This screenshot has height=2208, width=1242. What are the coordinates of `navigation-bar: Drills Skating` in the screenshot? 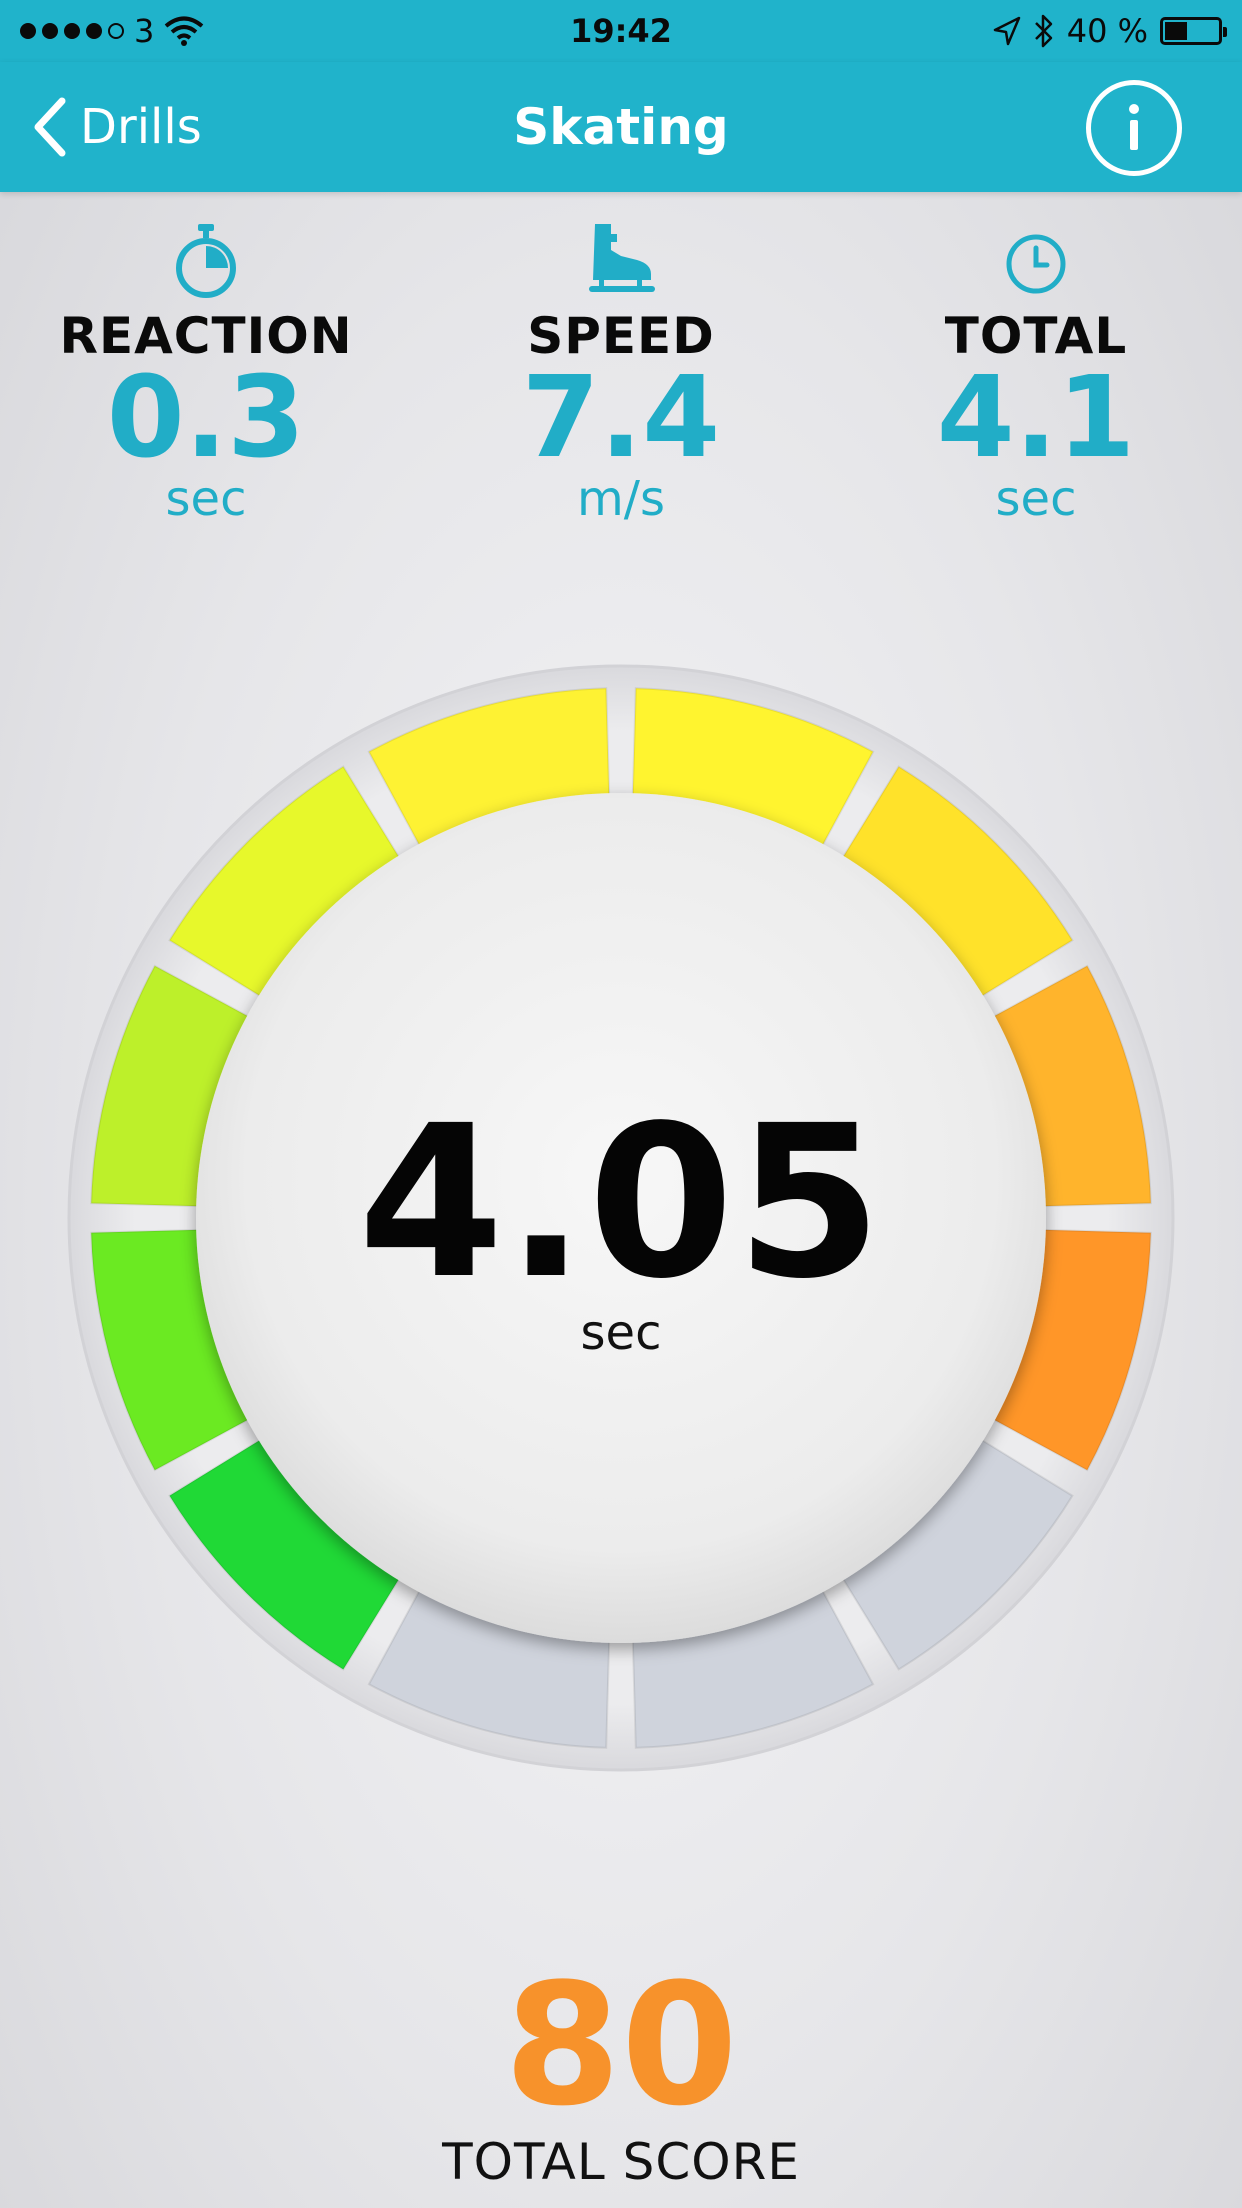 It's located at (621, 127).